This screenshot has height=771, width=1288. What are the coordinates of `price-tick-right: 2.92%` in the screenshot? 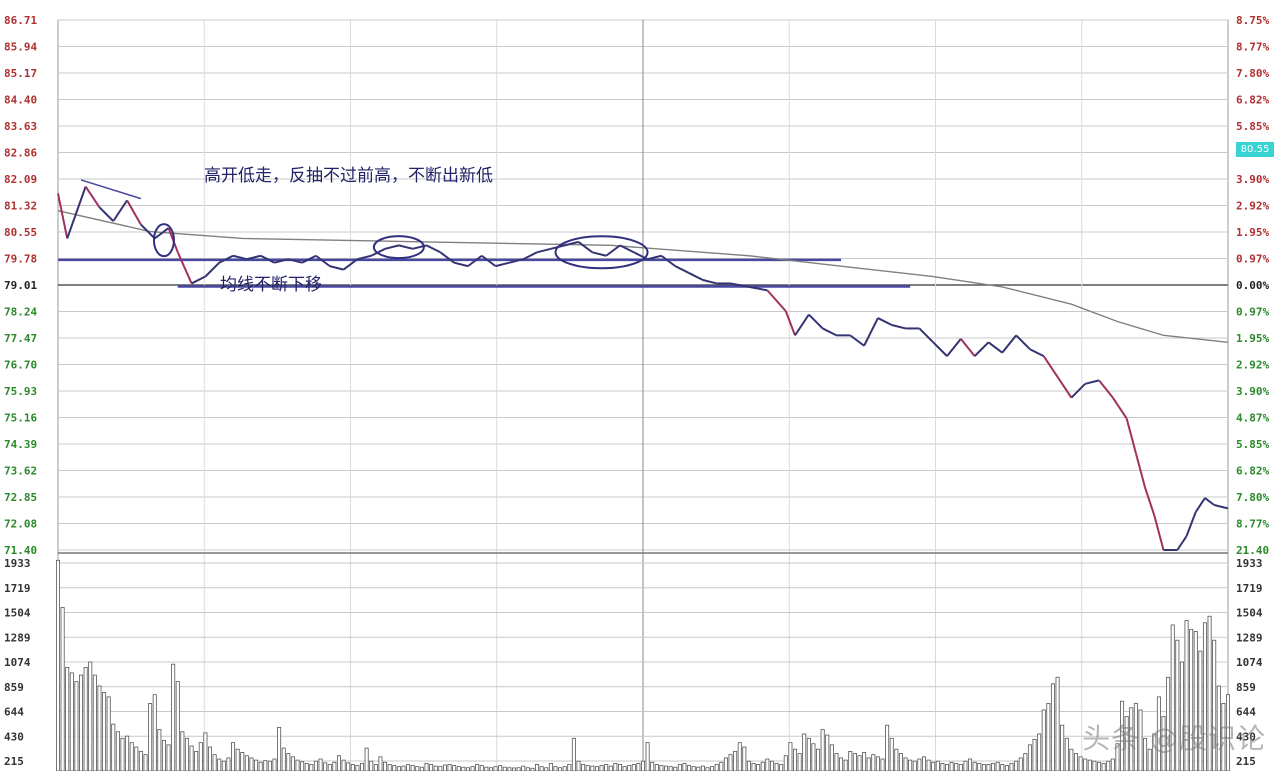 It's located at (1252, 365).